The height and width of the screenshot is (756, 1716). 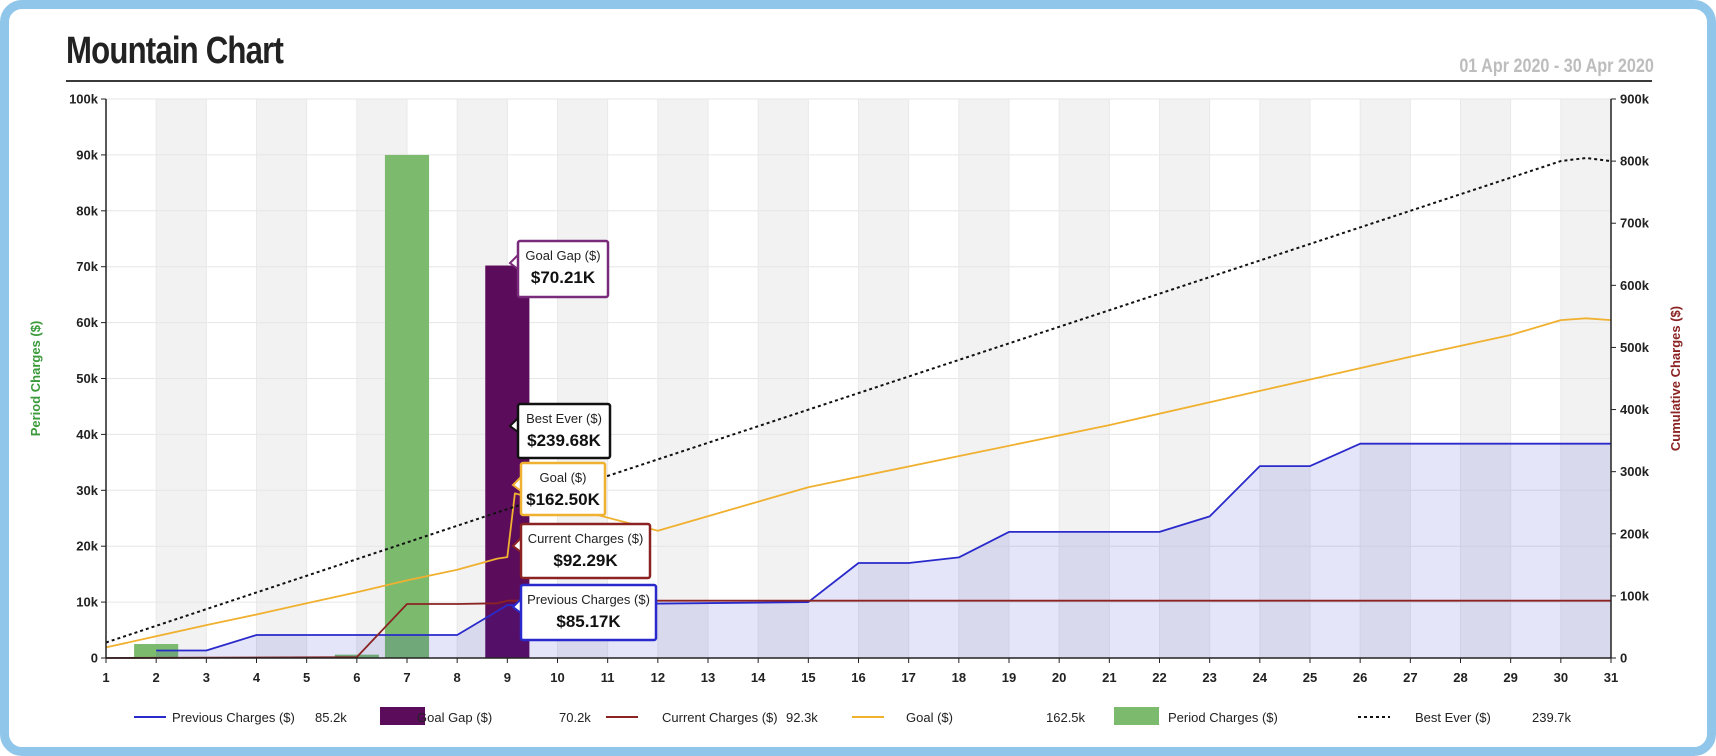 What do you see at coordinates (1561, 677) in the screenshot?
I see `x-tick-label: 30` at bounding box center [1561, 677].